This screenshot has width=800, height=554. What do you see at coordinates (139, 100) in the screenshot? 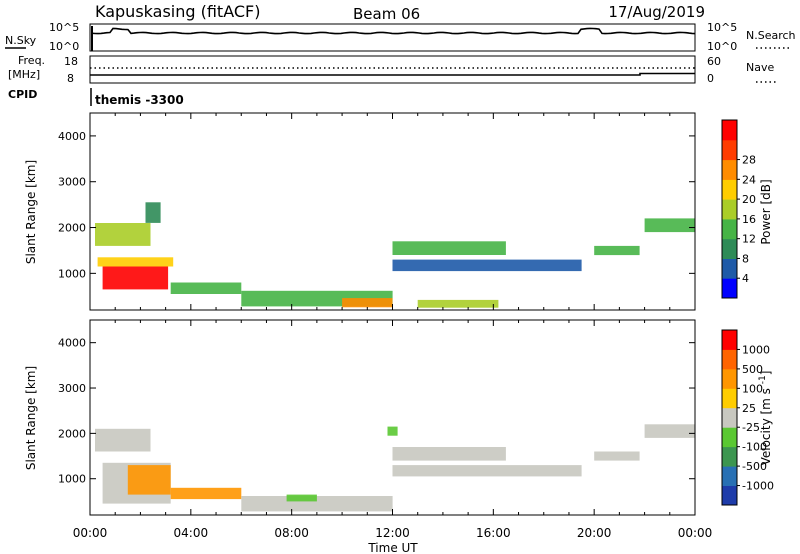
I see `cpid-value: themis -3300` at bounding box center [139, 100].